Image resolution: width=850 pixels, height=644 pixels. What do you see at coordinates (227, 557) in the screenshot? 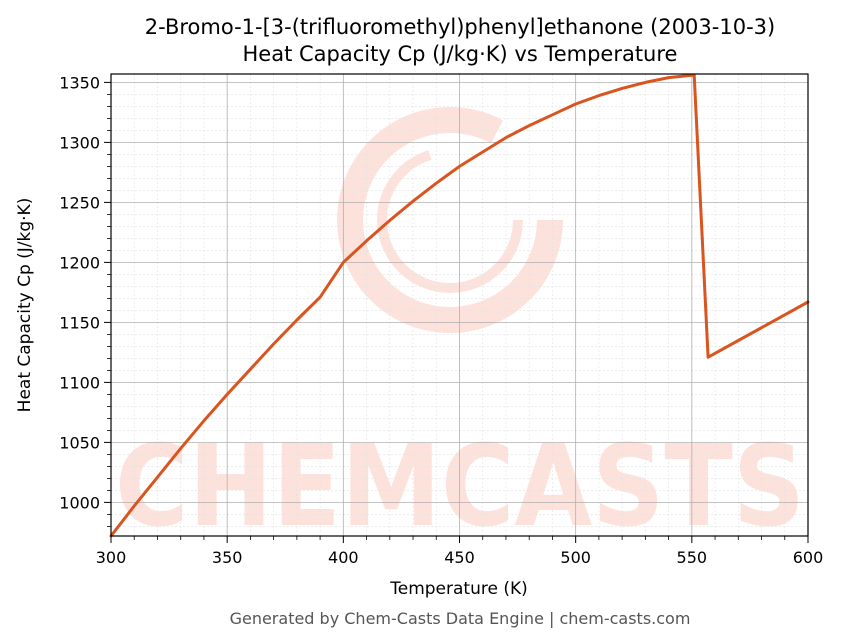
I see `x-tick-label: 350` at bounding box center [227, 557].